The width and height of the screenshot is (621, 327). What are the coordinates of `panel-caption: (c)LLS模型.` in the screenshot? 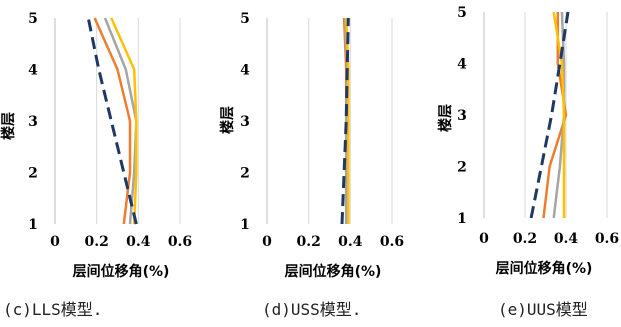 It's located at (52, 309).